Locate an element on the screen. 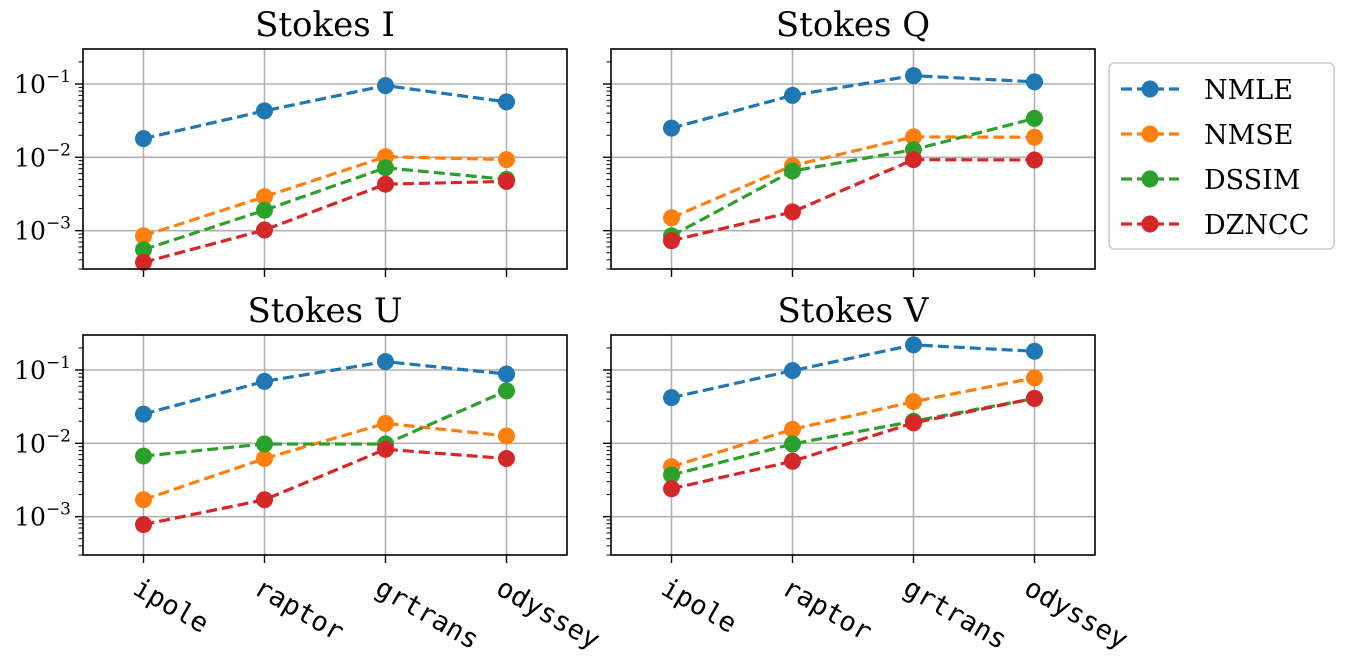  legend-label: NMSE is located at coordinates (1248, 135).